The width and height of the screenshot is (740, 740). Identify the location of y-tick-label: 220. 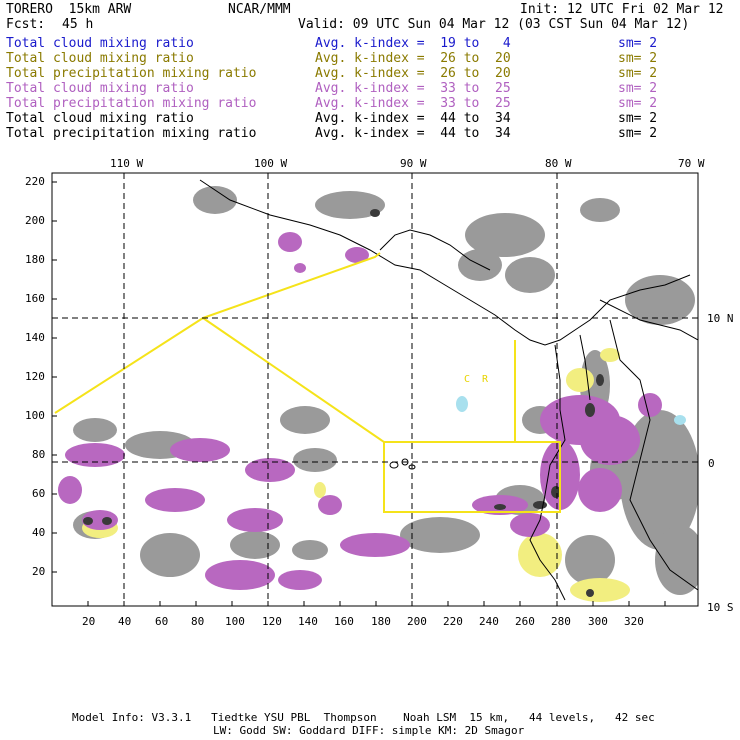
(35, 181).